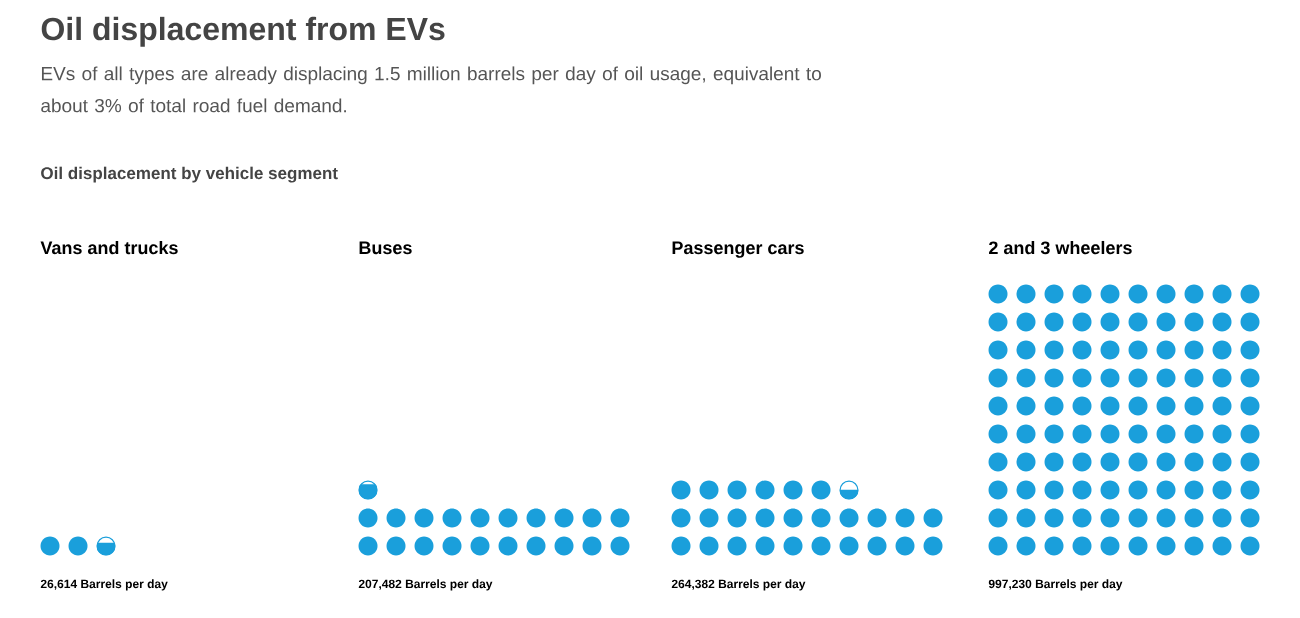 This screenshot has height=618, width=1300. What do you see at coordinates (738, 585) in the screenshot?
I see `data-label: 264,382 Barrels per day` at bounding box center [738, 585].